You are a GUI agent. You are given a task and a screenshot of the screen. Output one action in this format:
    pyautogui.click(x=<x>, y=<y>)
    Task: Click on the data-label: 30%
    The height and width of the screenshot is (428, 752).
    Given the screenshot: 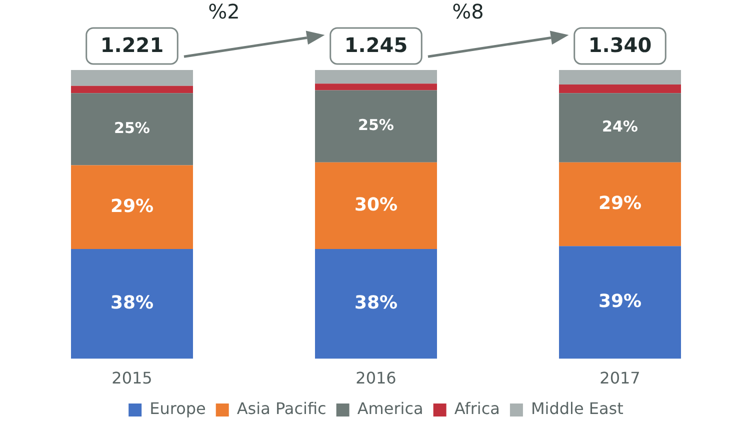 What is the action you would take?
    pyautogui.click(x=376, y=205)
    